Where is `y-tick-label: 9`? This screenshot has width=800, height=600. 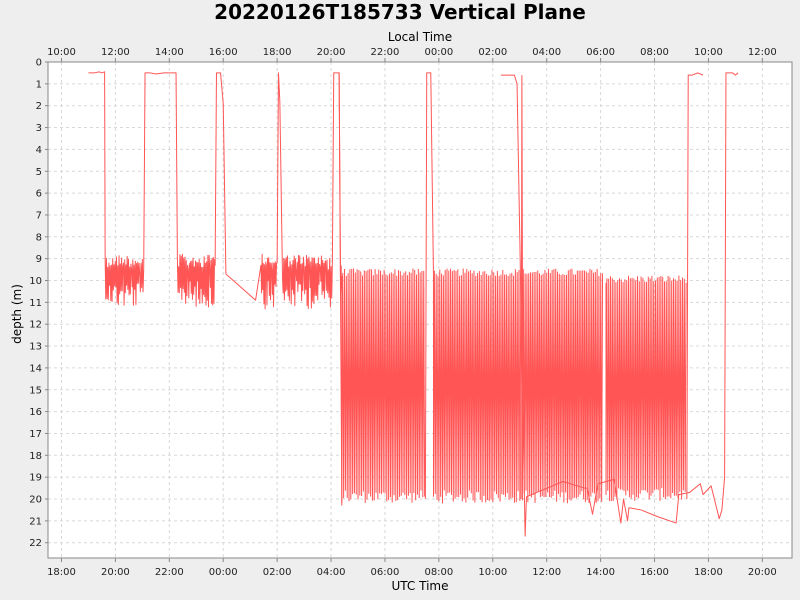
y-tick-label: 9 is located at coordinates (39, 259).